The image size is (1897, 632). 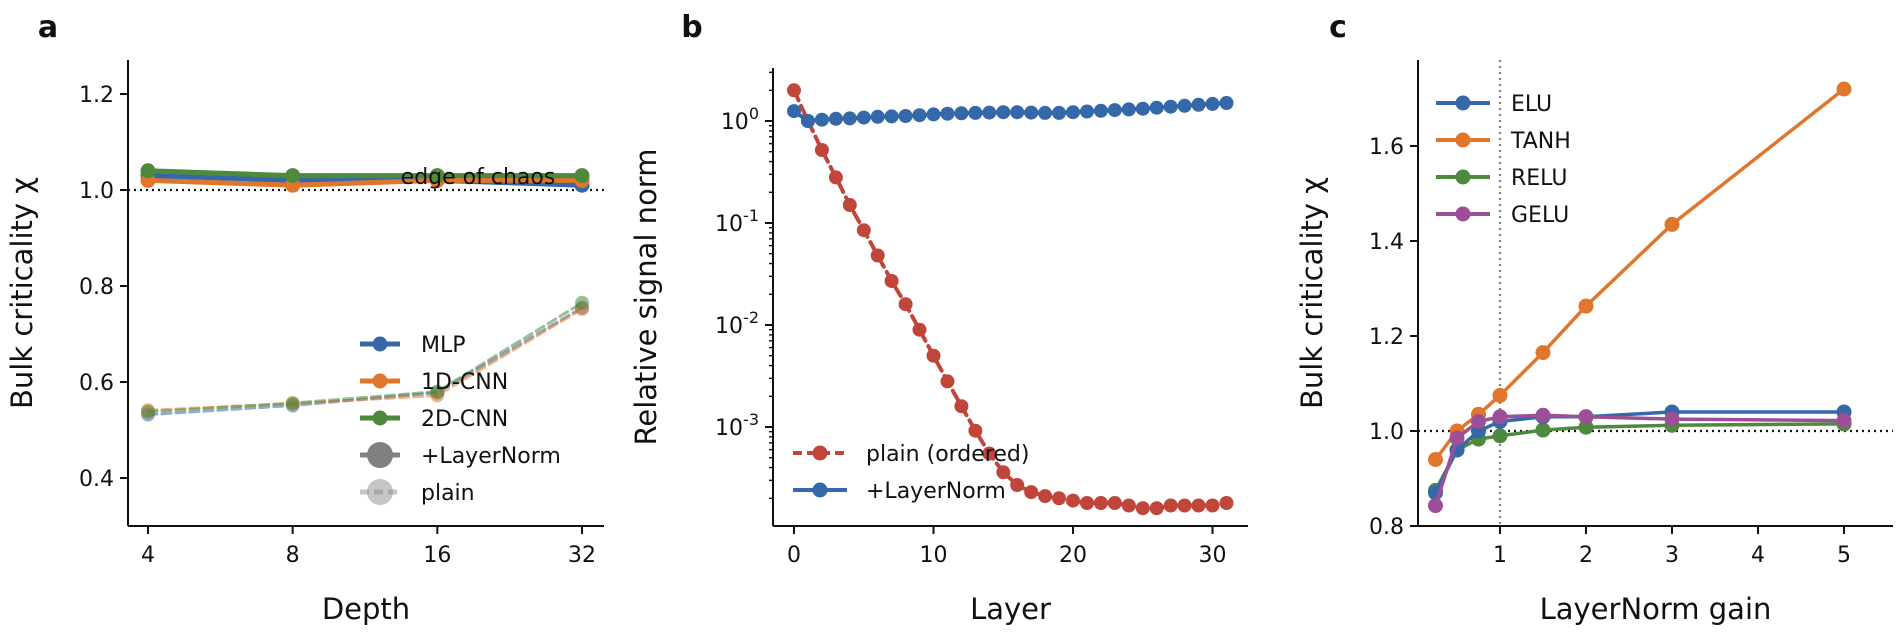 What do you see at coordinates (478, 177) in the screenshot?
I see `panel-a-annotation: edge of chaos` at bounding box center [478, 177].